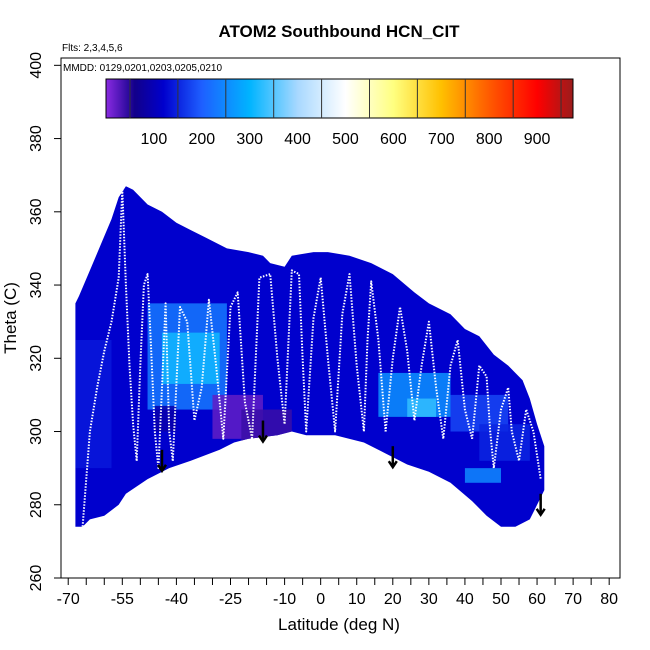 This screenshot has width=650, height=650. What do you see at coordinates (36, 578) in the screenshot?
I see `y-tick-label: 260` at bounding box center [36, 578].